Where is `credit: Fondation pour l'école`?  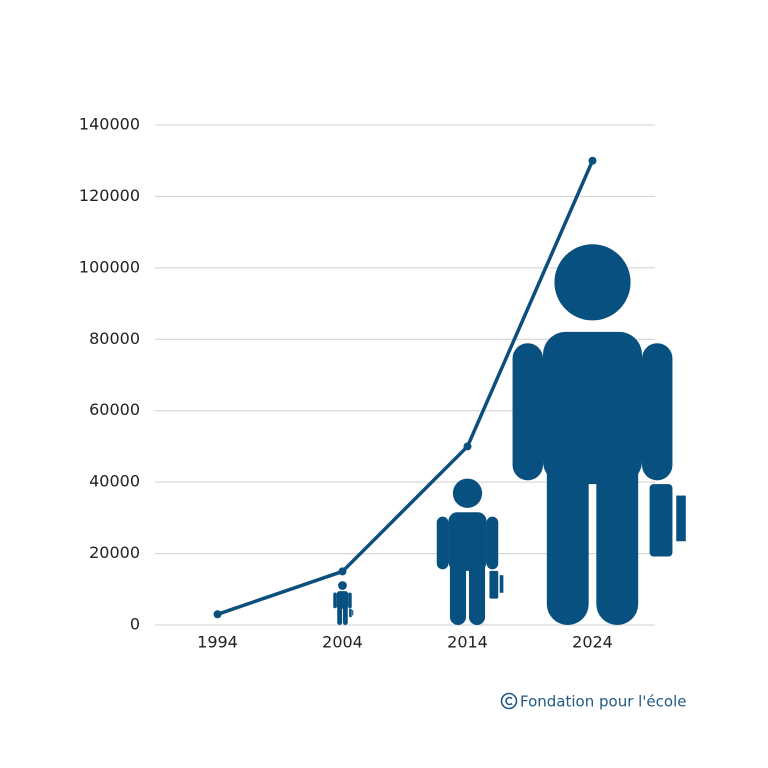 credit: Fondation pour l'école is located at coordinates (603, 702).